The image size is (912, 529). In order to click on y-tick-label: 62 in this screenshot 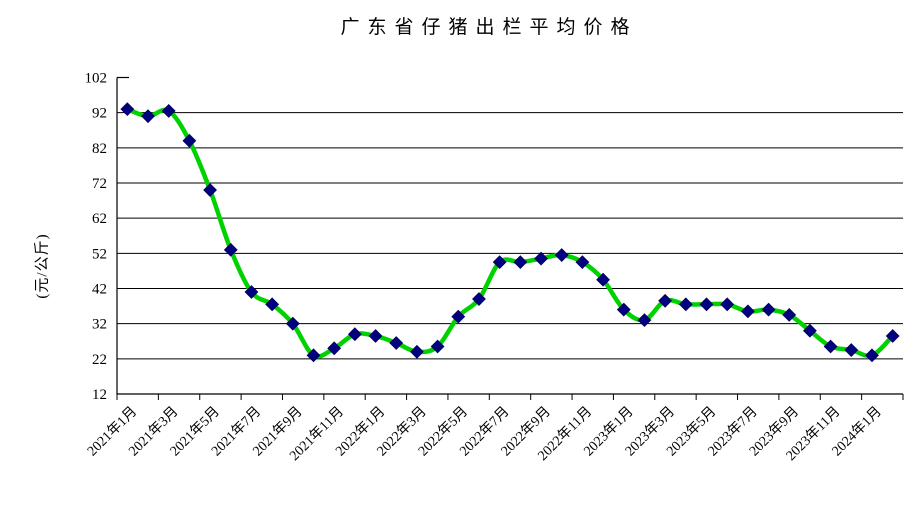, I will do `click(99, 219)`.